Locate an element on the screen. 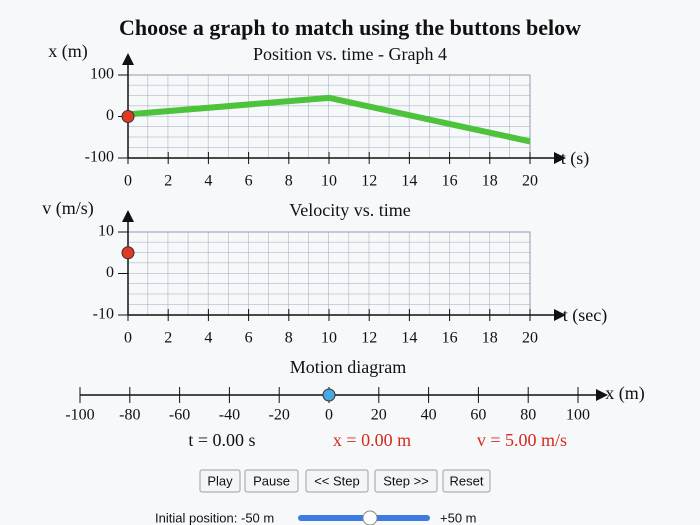  x-tick-label: -100 is located at coordinates (79, 415).